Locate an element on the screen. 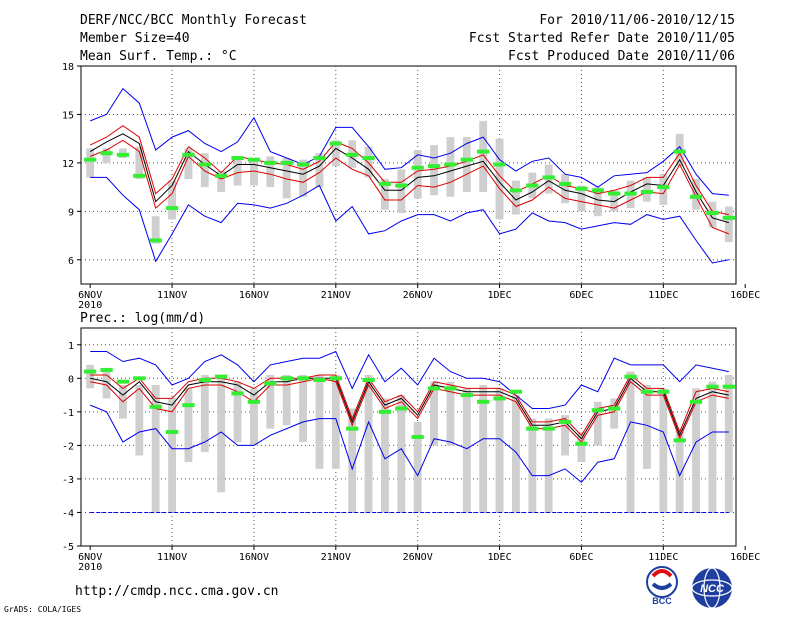 The width and height of the screenshot is (800, 618). temp-ensemble-line is located at coordinates (409, 178).